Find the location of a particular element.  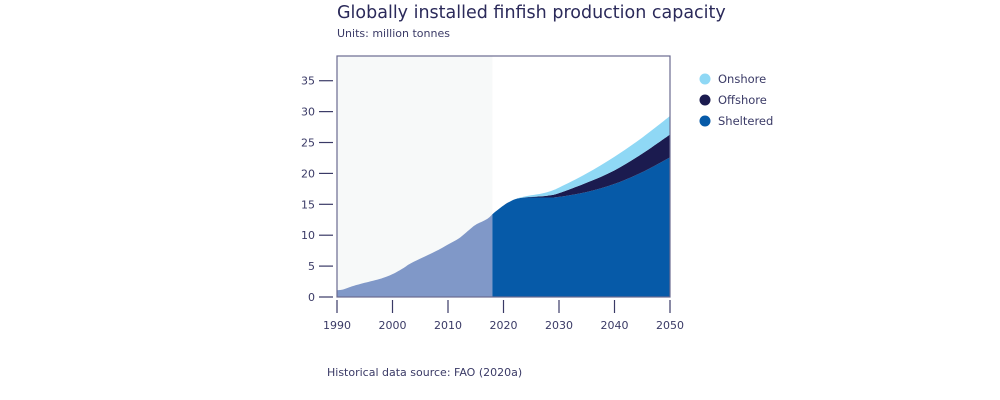

x-tick-label: 2050 is located at coordinates (670, 325).